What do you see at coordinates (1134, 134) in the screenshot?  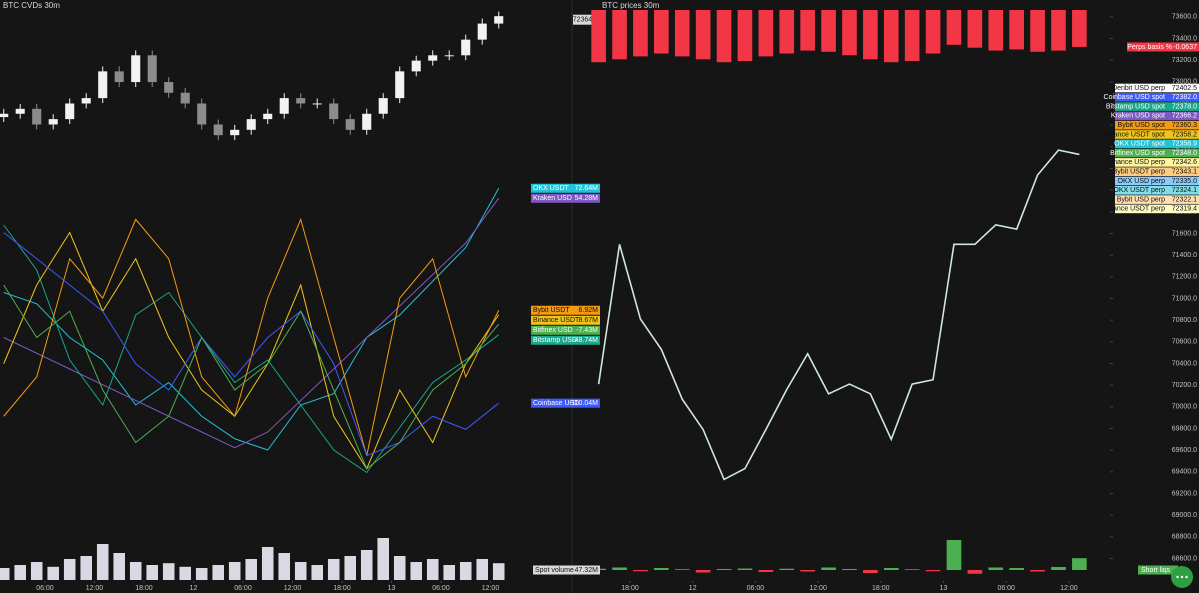 I see `price-label-name: Binance USDT spot` at bounding box center [1134, 134].